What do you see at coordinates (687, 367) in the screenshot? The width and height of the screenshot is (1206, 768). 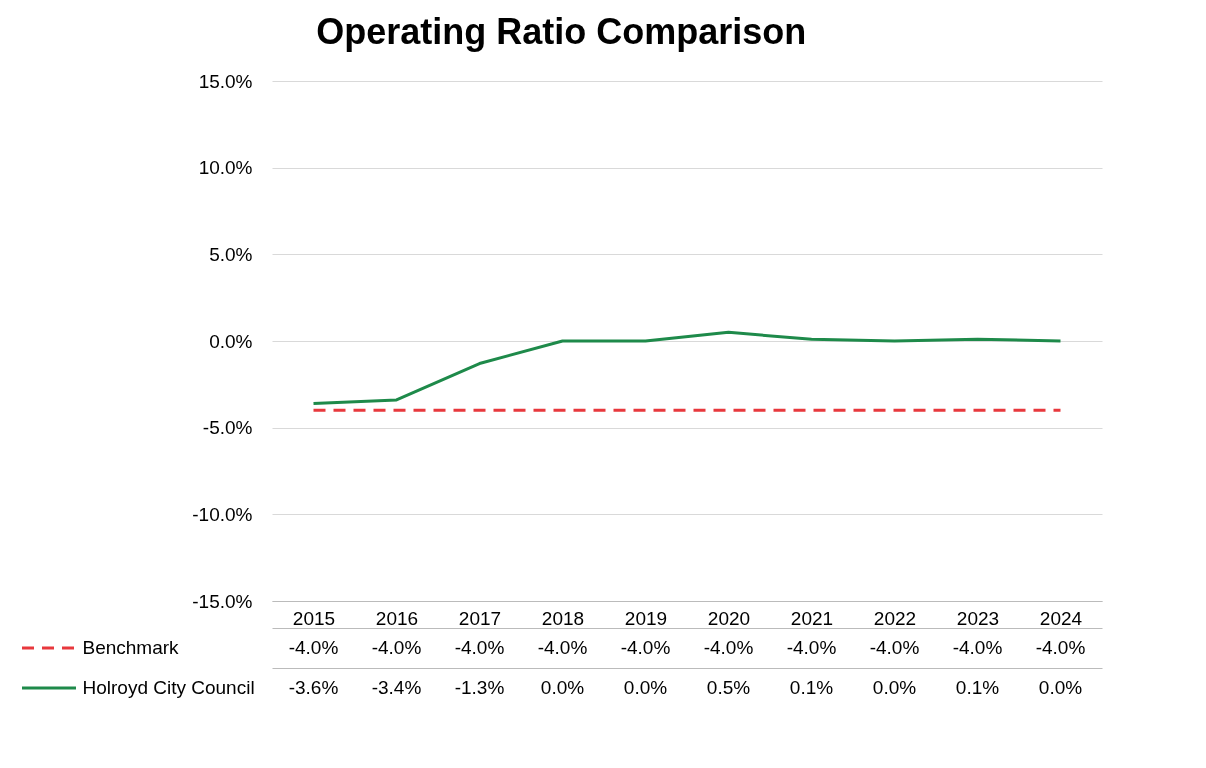 I see `line-series` at bounding box center [687, 367].